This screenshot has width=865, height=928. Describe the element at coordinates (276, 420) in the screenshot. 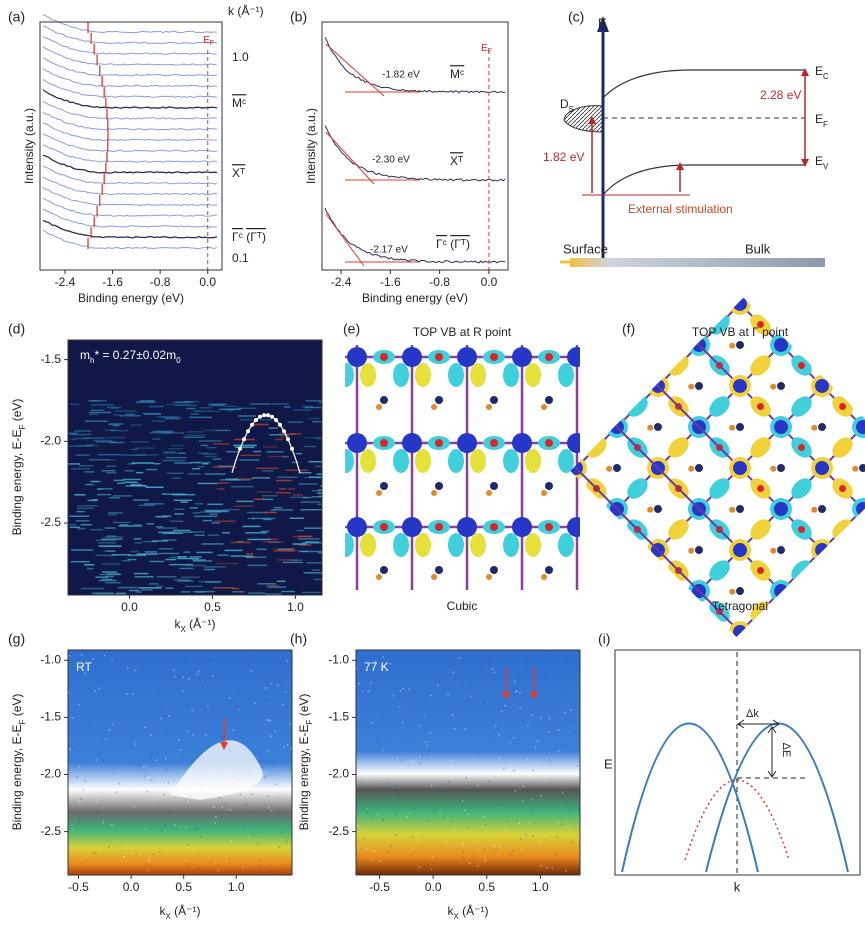

I see `fit-point` at that location.